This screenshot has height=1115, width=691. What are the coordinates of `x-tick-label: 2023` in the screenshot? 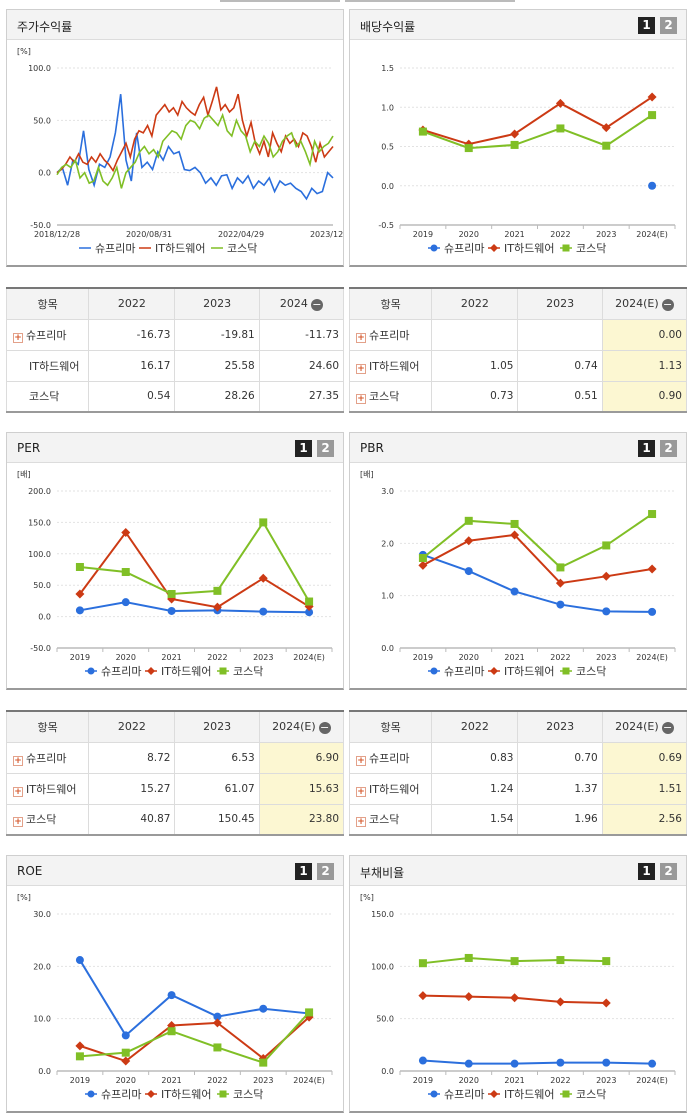 It's located at (606, 234).